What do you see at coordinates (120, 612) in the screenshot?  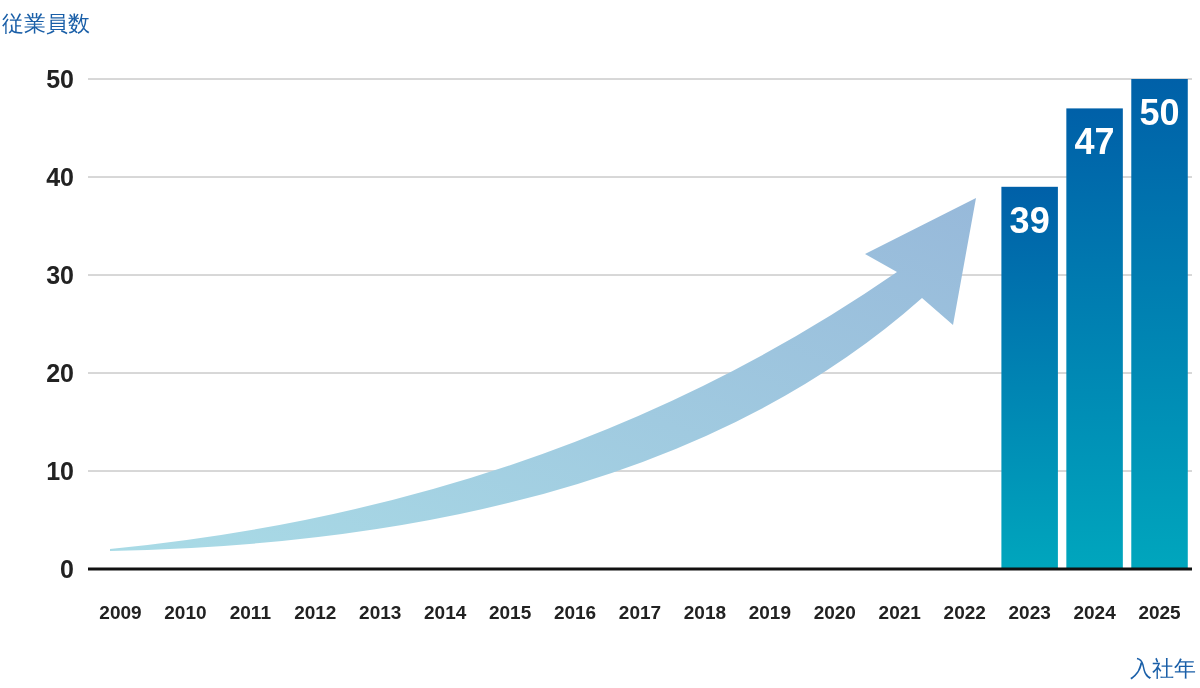 I see `x-tick-label: 2009` at bounding box center [120, 612].